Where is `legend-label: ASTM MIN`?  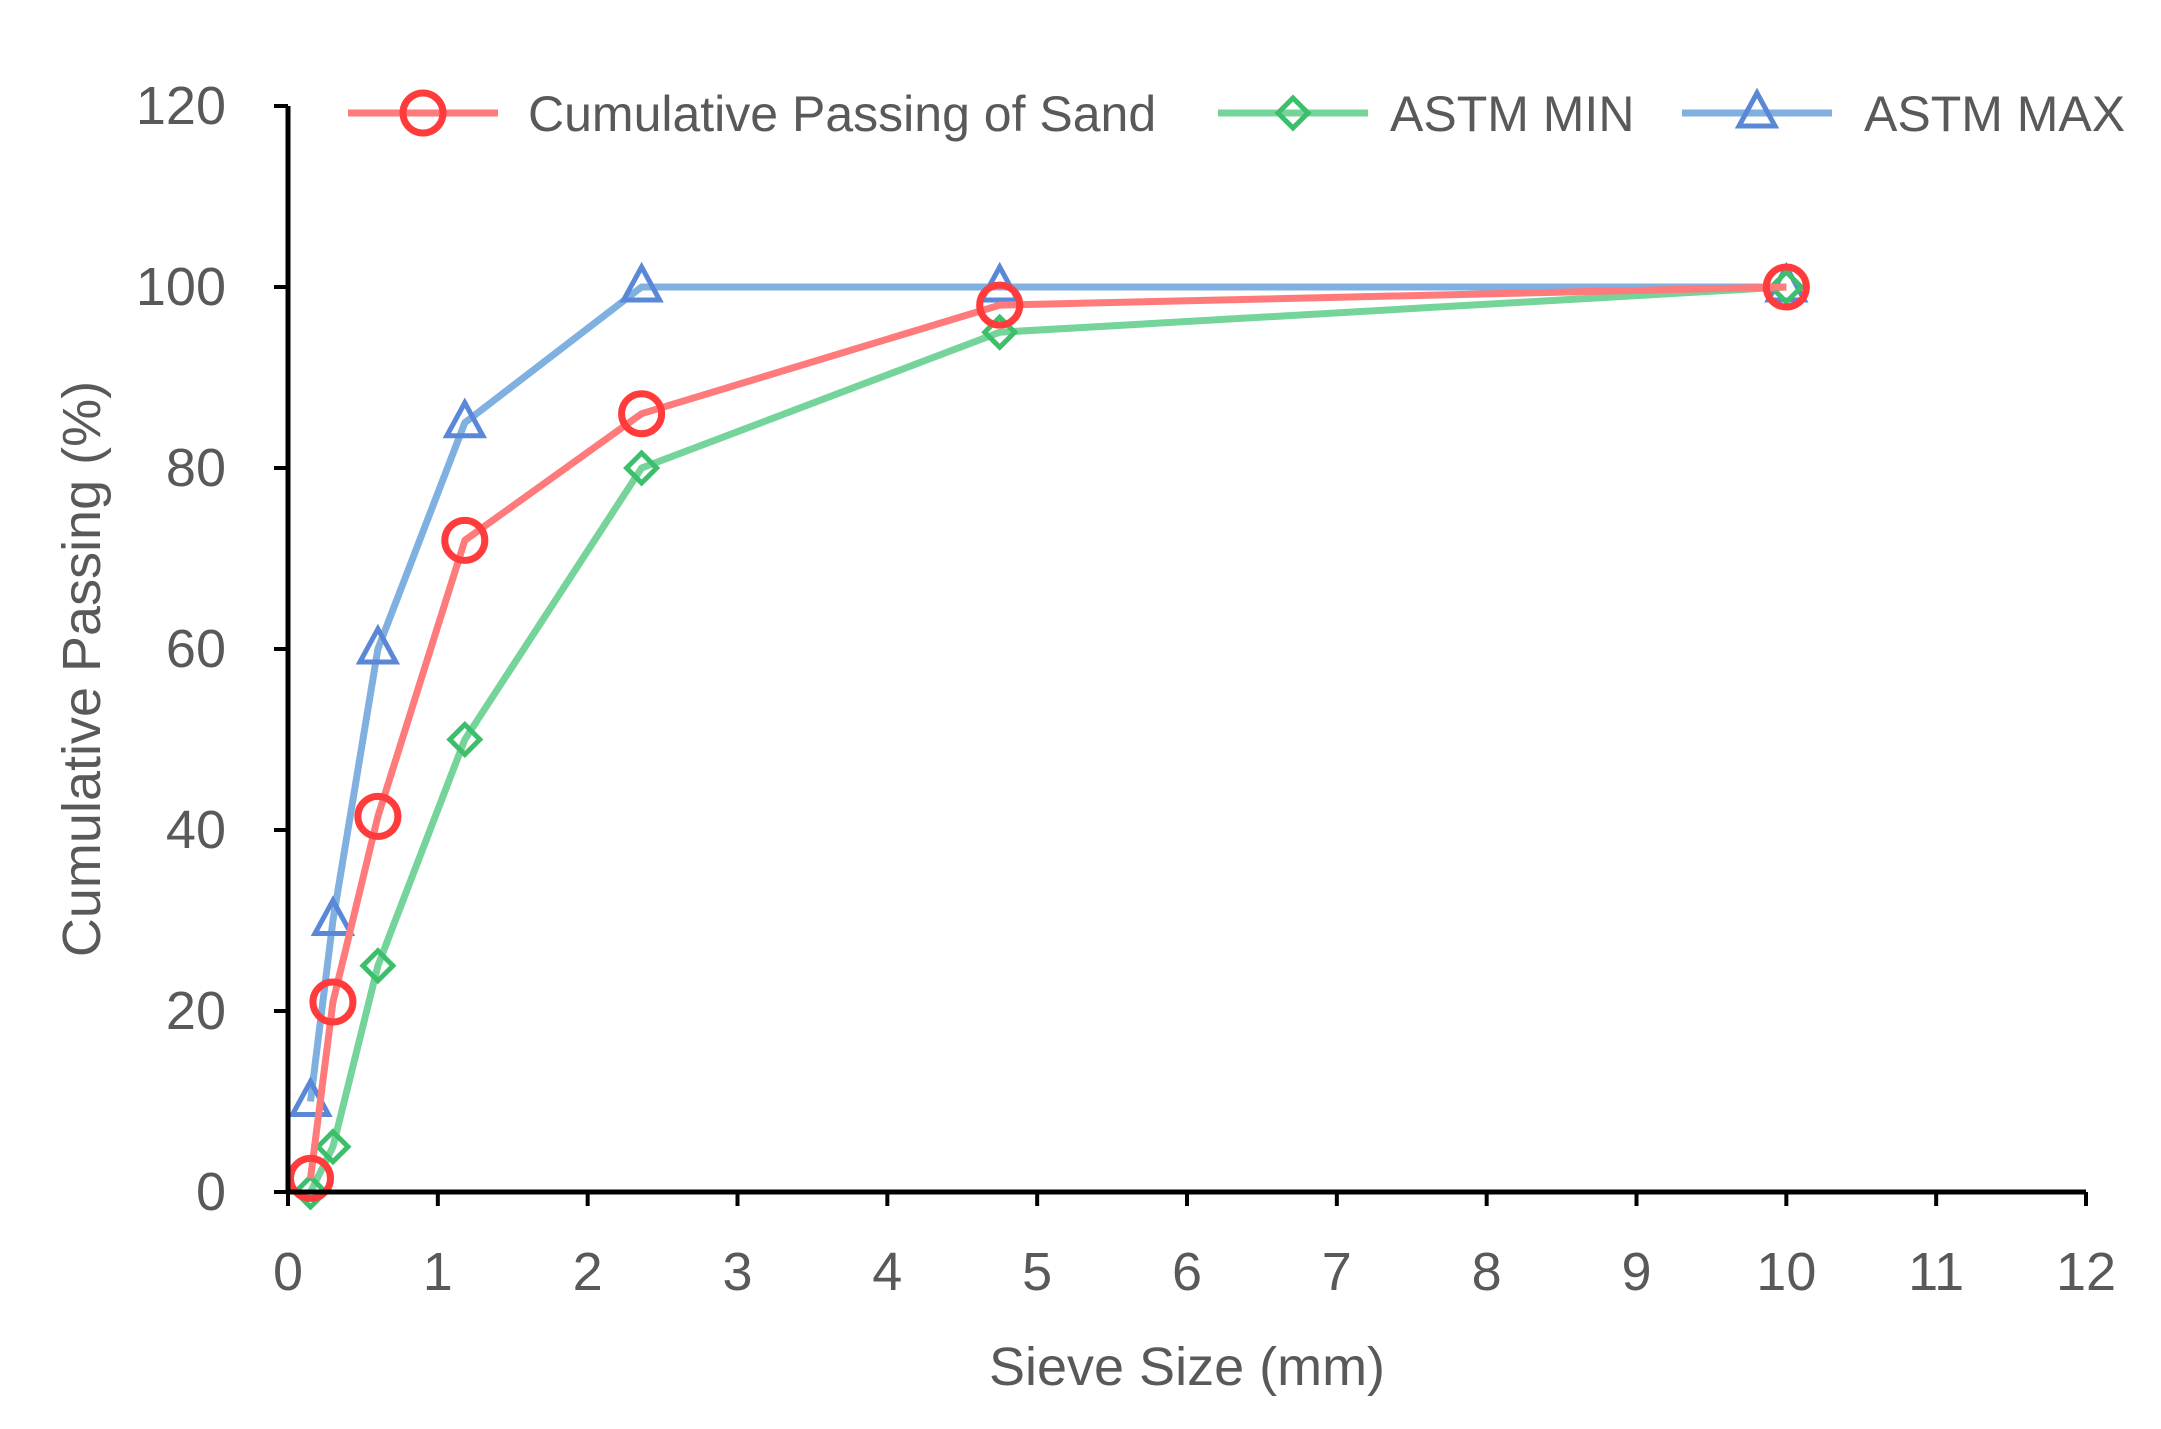
legend-label: ASTM MIN is located at coordinates (1512, 114).